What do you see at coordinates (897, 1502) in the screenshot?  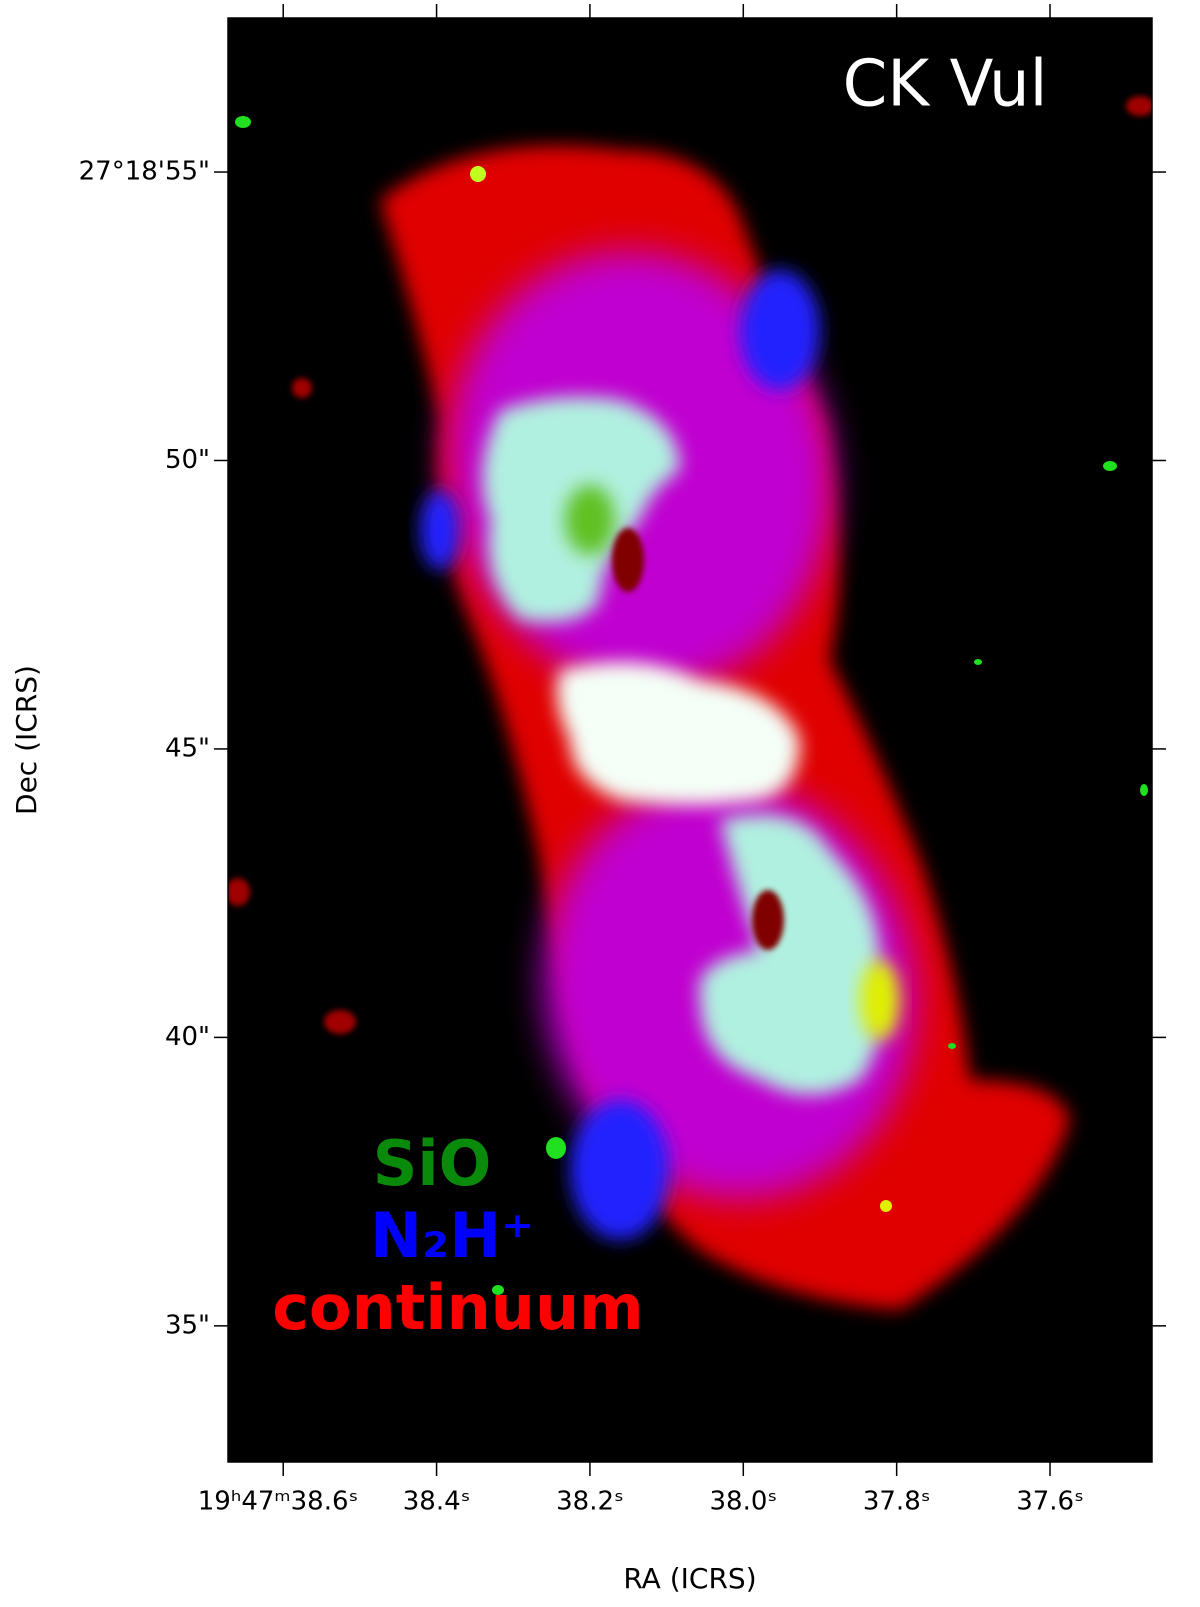 I see `x-tick-label: 37.8ˢ` at bounding box center [897, 1502].